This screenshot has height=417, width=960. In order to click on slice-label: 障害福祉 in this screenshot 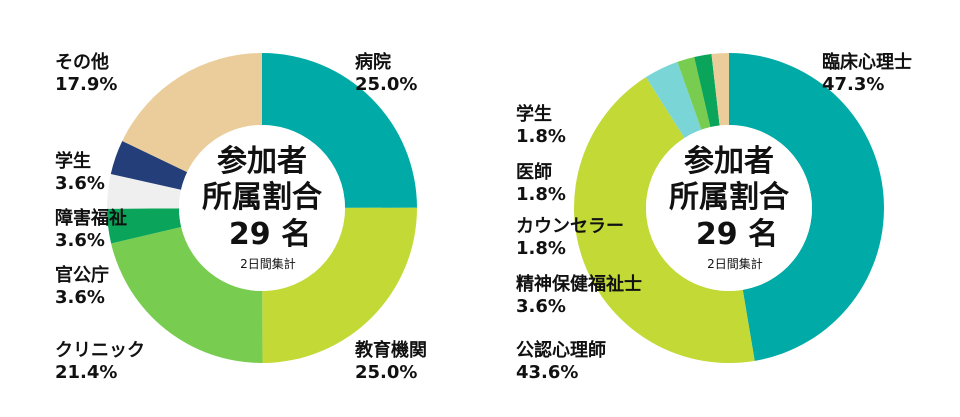, I will do `click(91, 218)`.